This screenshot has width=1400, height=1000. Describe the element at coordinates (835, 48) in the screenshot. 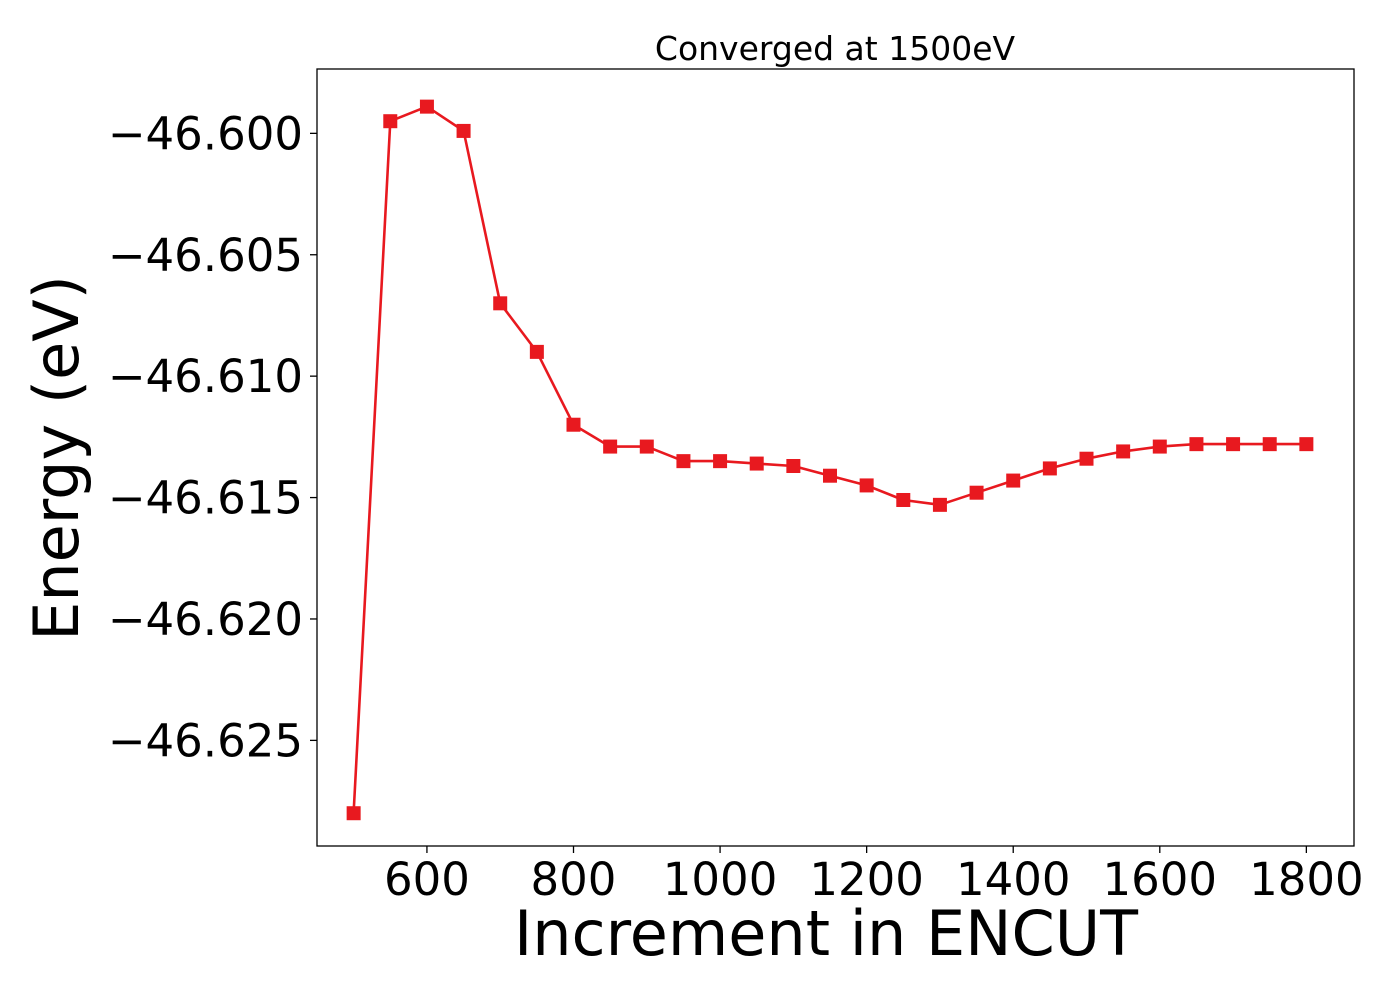

I see `chart-title: Converged at 1500eV` at that location.